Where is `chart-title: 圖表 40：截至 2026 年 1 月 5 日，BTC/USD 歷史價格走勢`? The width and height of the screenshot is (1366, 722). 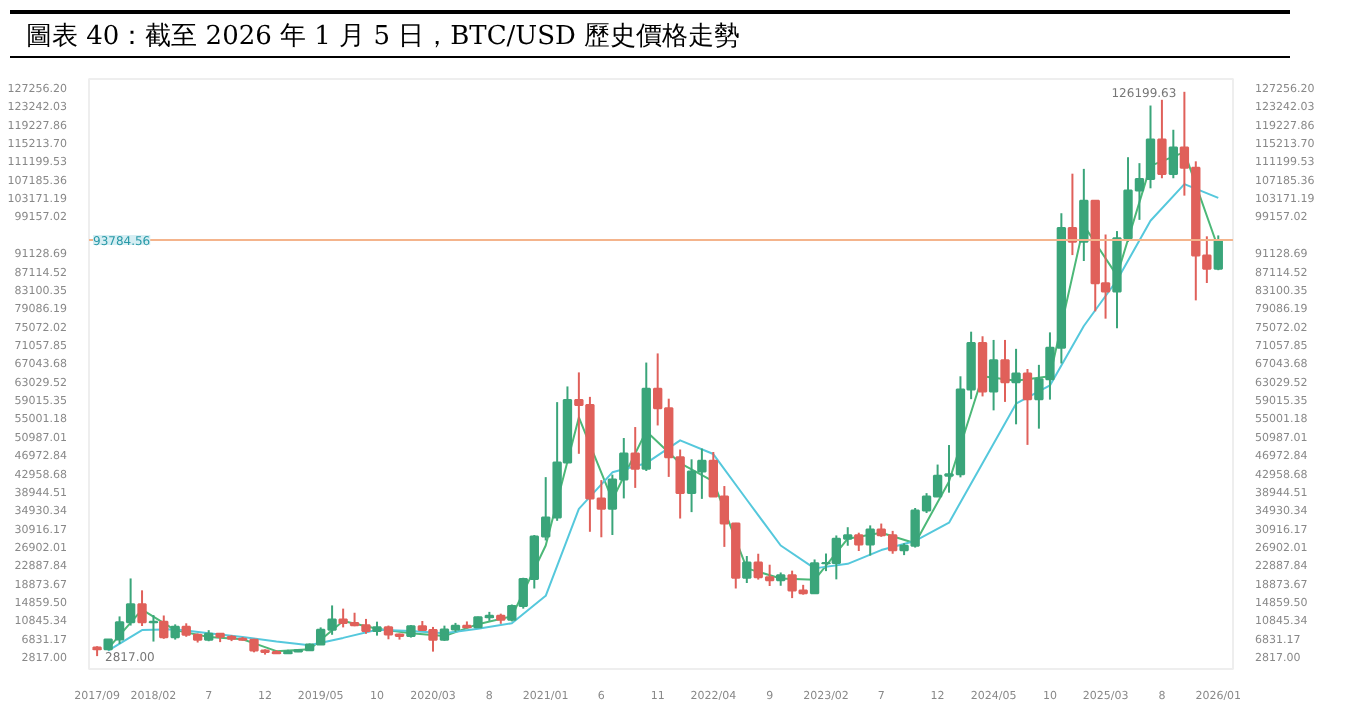 chart-title: 圖表 40：截至 2026 年 1 月 5 日，BTC/USD 歷史價格走勢 is located at coordinates (383, 38).